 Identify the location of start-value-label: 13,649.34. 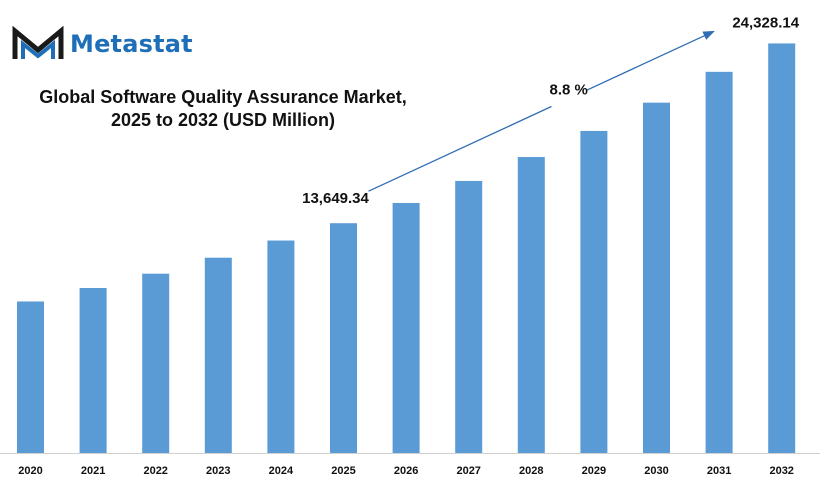
(335, 198).